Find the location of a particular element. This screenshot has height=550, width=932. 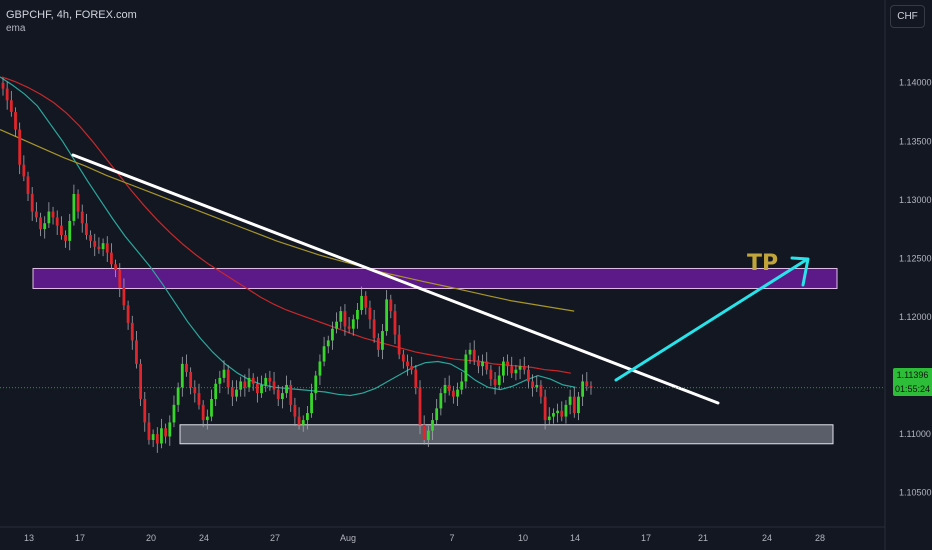

x-tick-label: 28 is located at coordinates (820, 538).